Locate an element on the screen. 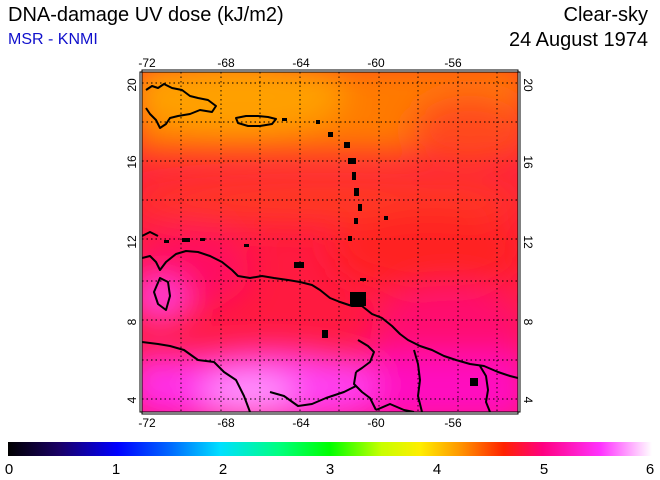 The image size is (660, 480). brazil-border is located at coordinates (313, 396).